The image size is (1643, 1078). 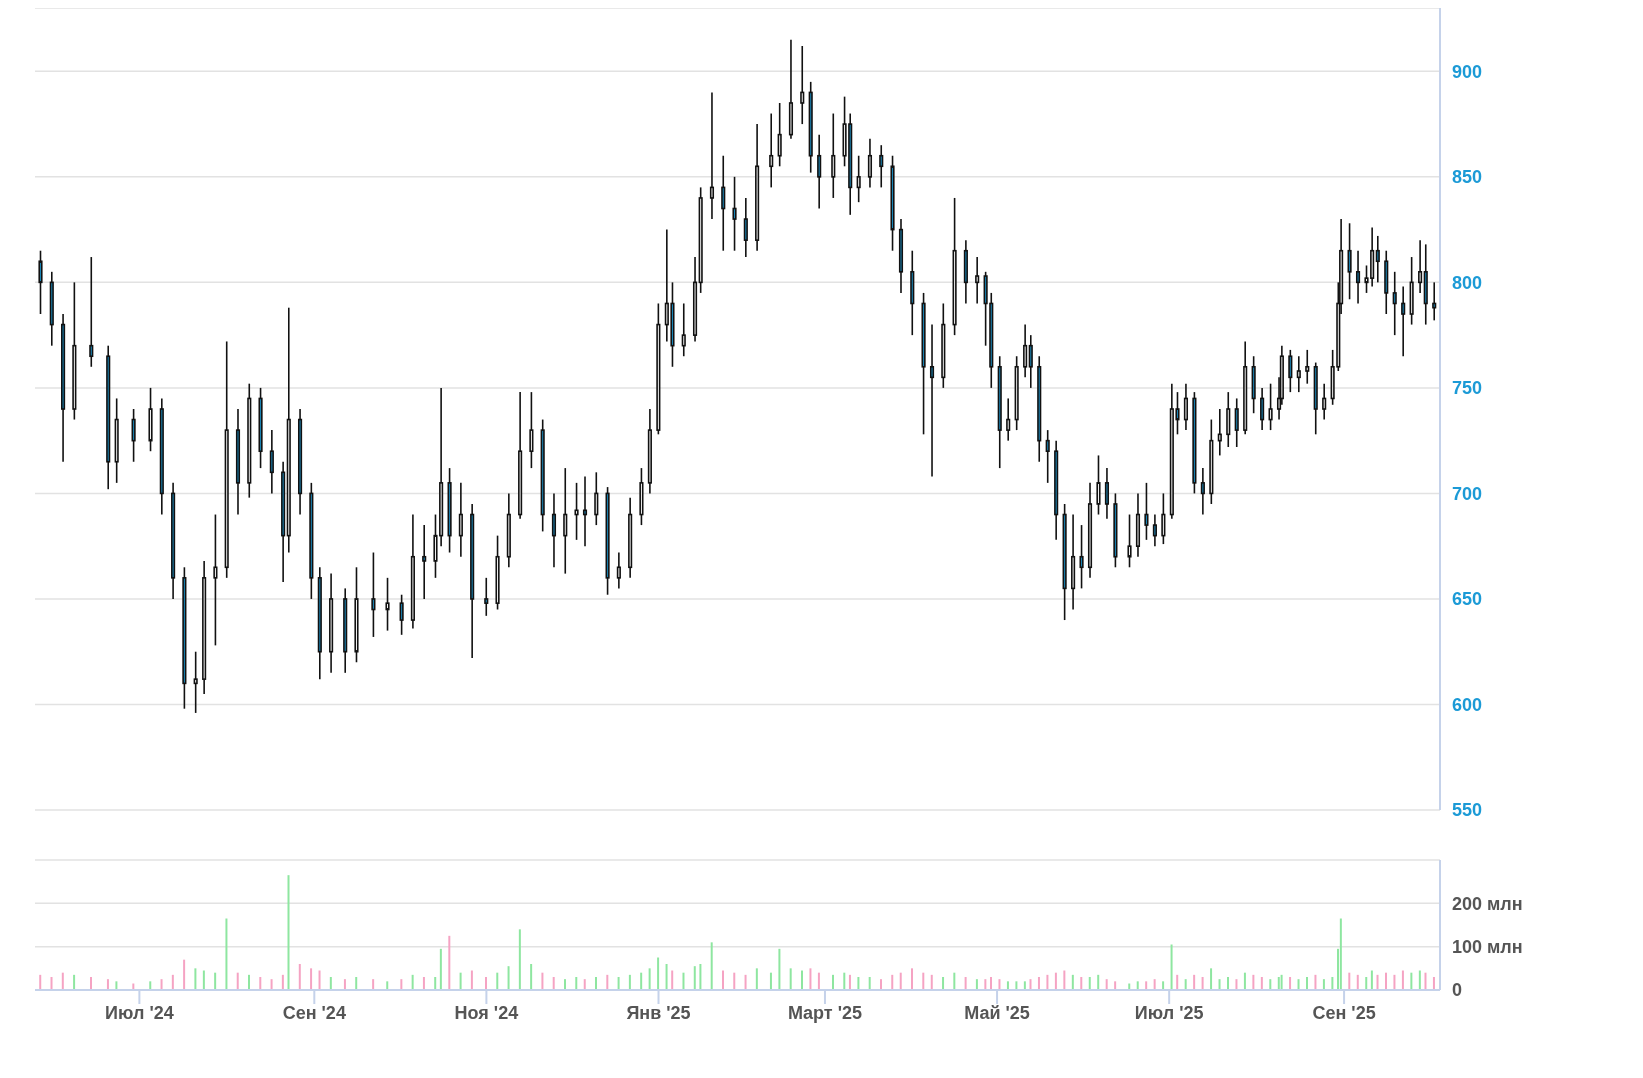 I want to click on x-tick-label: Янв '25, so click(x=658, y=1012).